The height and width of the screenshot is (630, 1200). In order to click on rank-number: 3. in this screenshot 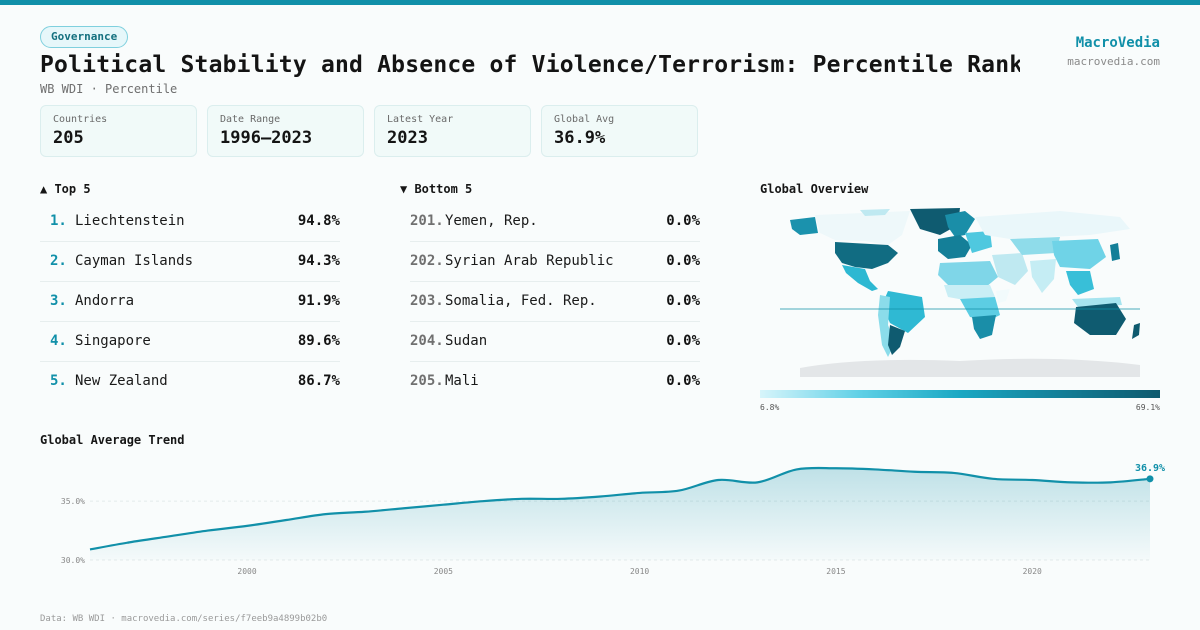, I will do `click(58, 301)`.